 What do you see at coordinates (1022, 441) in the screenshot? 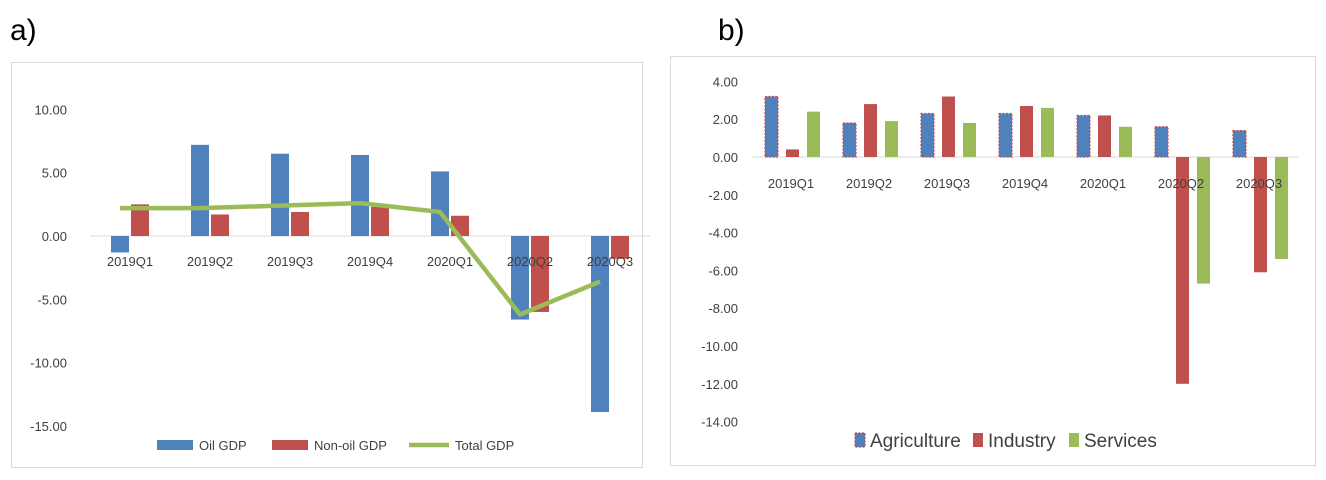
I see `legend-label-industry: Industry` at bounding box center [1022, 441].